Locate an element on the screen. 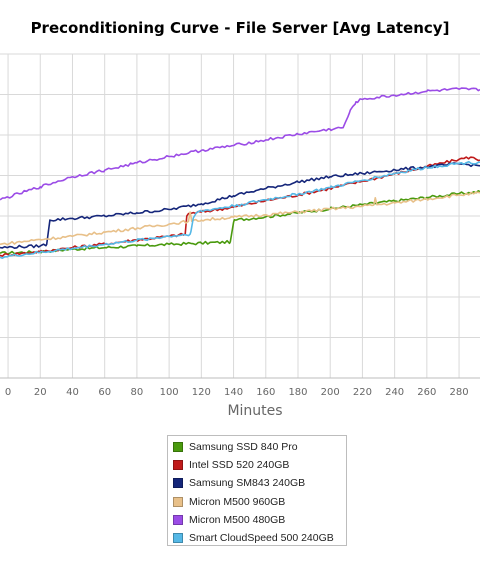 This screenshot has height=572, width=480. x-tick-label: 160 is located at coordinates (265, 392).